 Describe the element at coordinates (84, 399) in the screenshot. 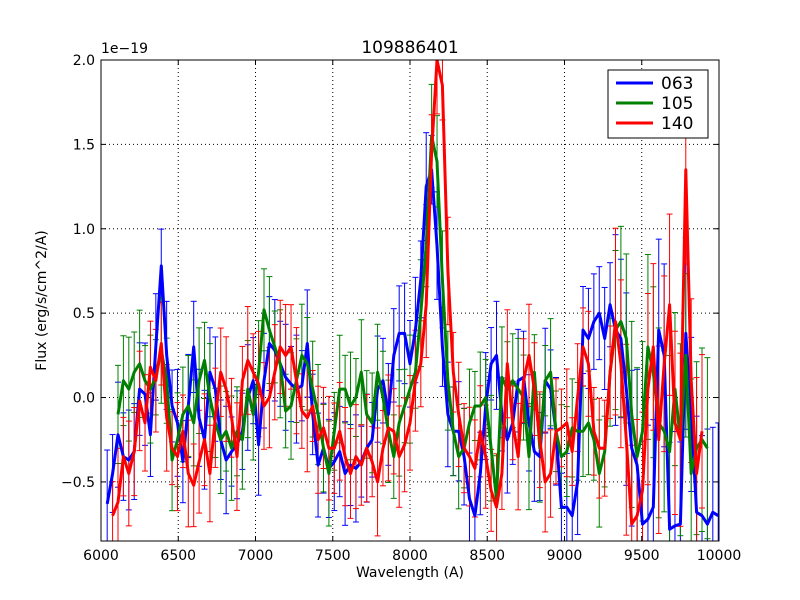

I see `y-tick-label: 0.0` at that location.